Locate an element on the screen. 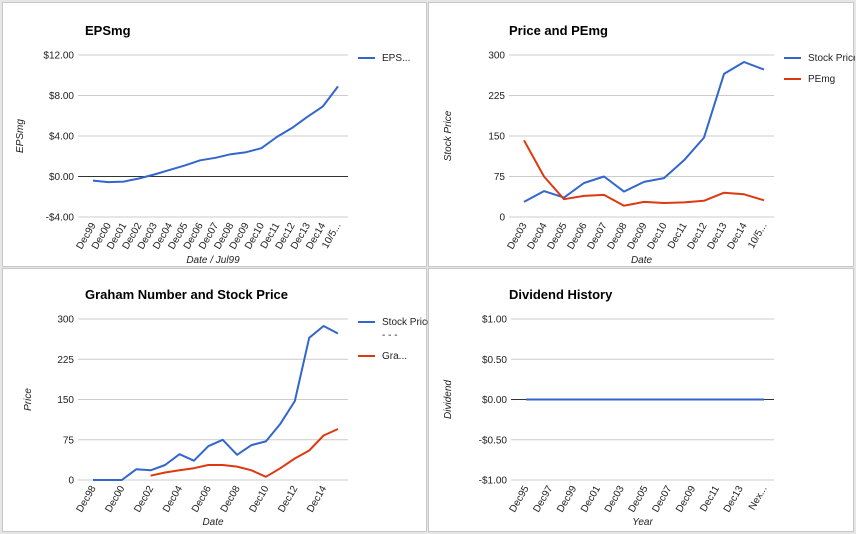 This screenshot has width=856, height=534. x-tick-label: Dec11 is located at coordinates (710, 499).